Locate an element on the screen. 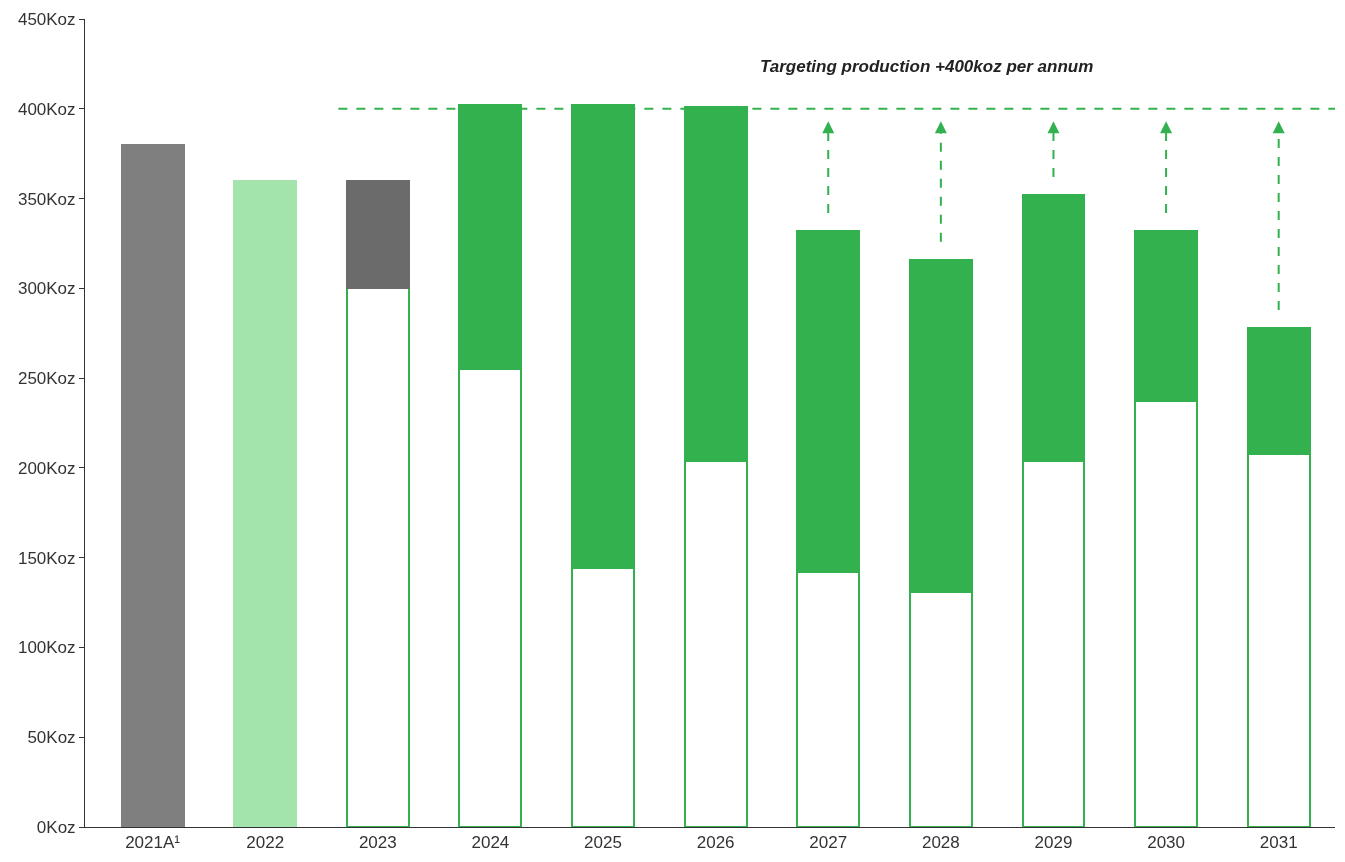  x-tick-label: 2031 is located at coordinates (1278, 843).